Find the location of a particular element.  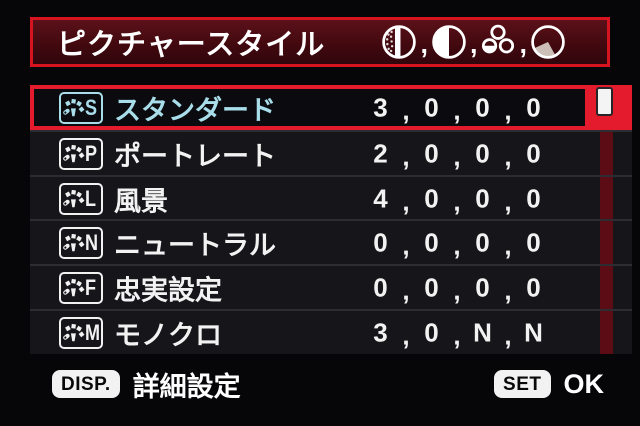

style-name: ニュートラル is located at coordinates (195, 245).